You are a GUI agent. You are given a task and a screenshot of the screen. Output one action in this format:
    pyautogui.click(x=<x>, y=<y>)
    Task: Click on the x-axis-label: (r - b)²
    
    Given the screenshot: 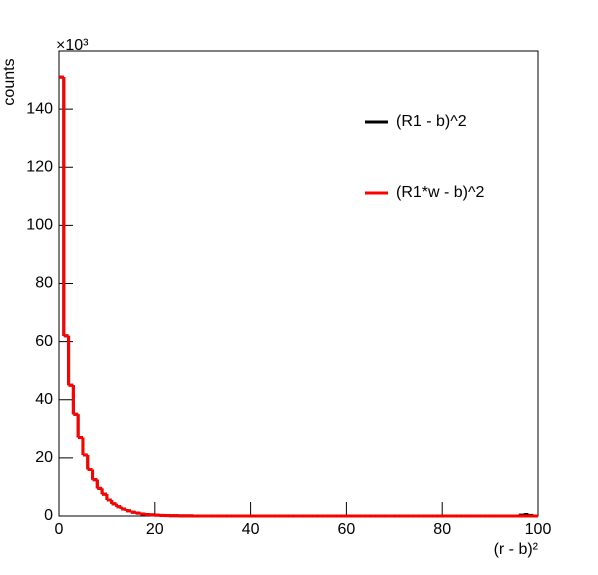 What is the action you would take?
    pyautogui.click(x=516, y=549)
    